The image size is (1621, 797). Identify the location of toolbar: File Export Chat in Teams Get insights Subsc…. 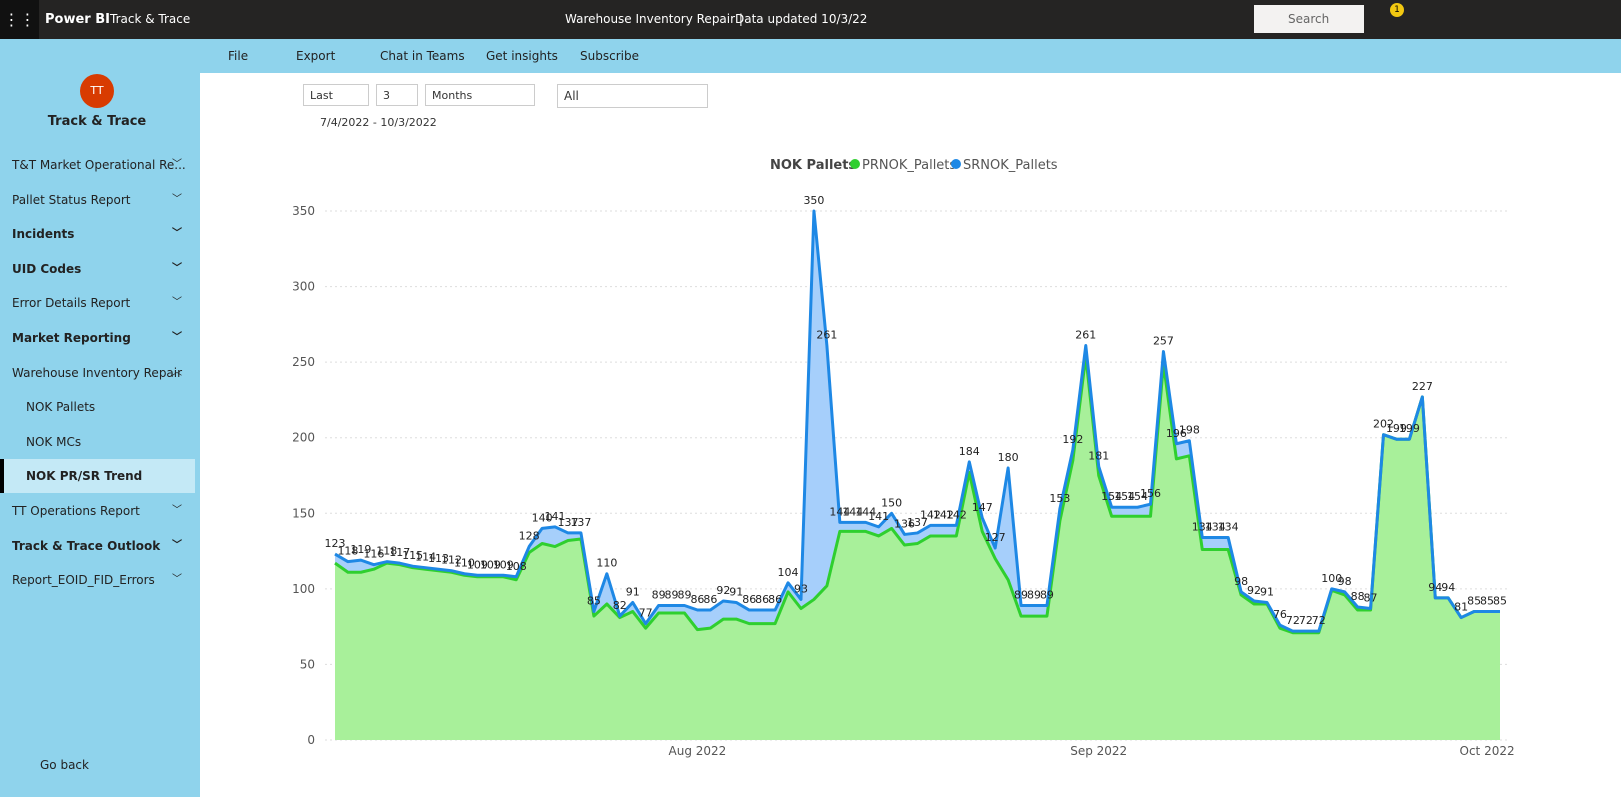
(810, 56).